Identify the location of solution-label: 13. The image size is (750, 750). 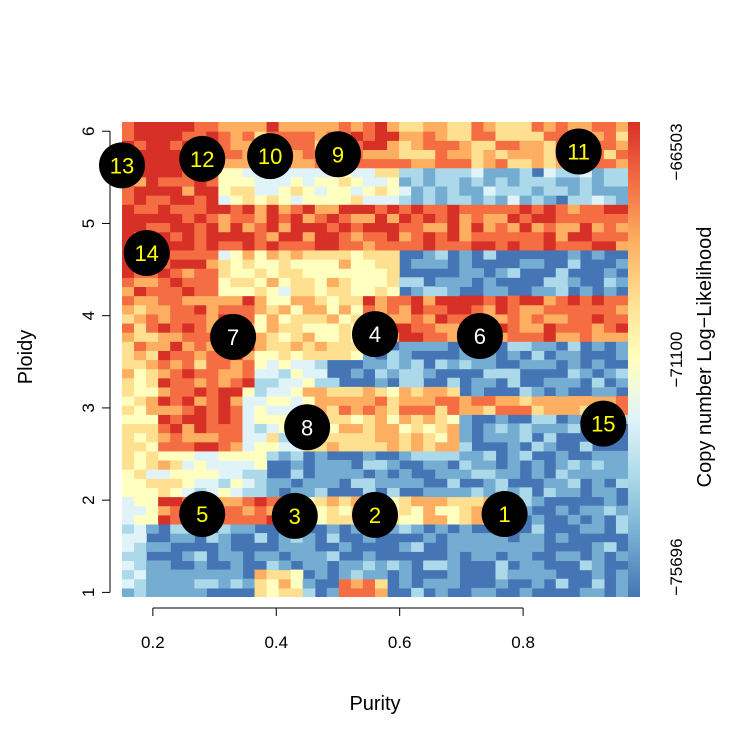
(122, 165).